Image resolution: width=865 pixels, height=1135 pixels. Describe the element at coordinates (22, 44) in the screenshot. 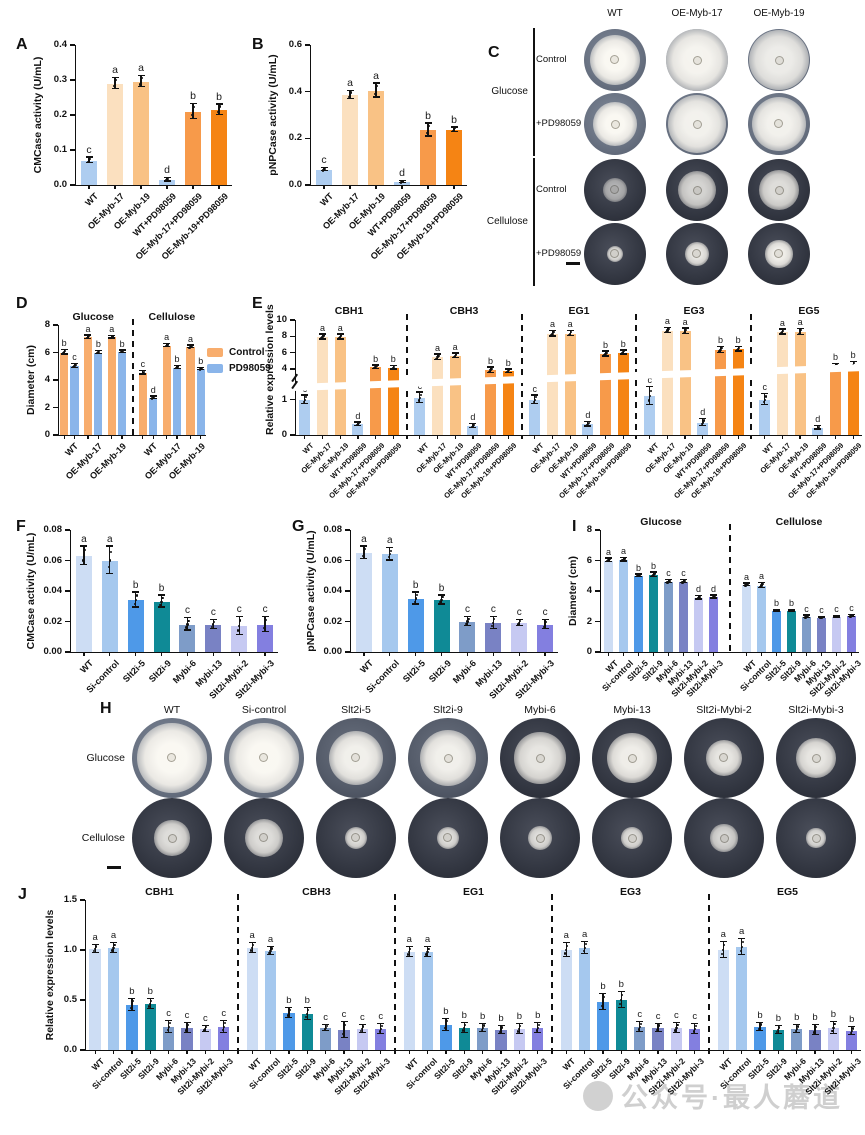

I see `panel-label-a: A` at that location.